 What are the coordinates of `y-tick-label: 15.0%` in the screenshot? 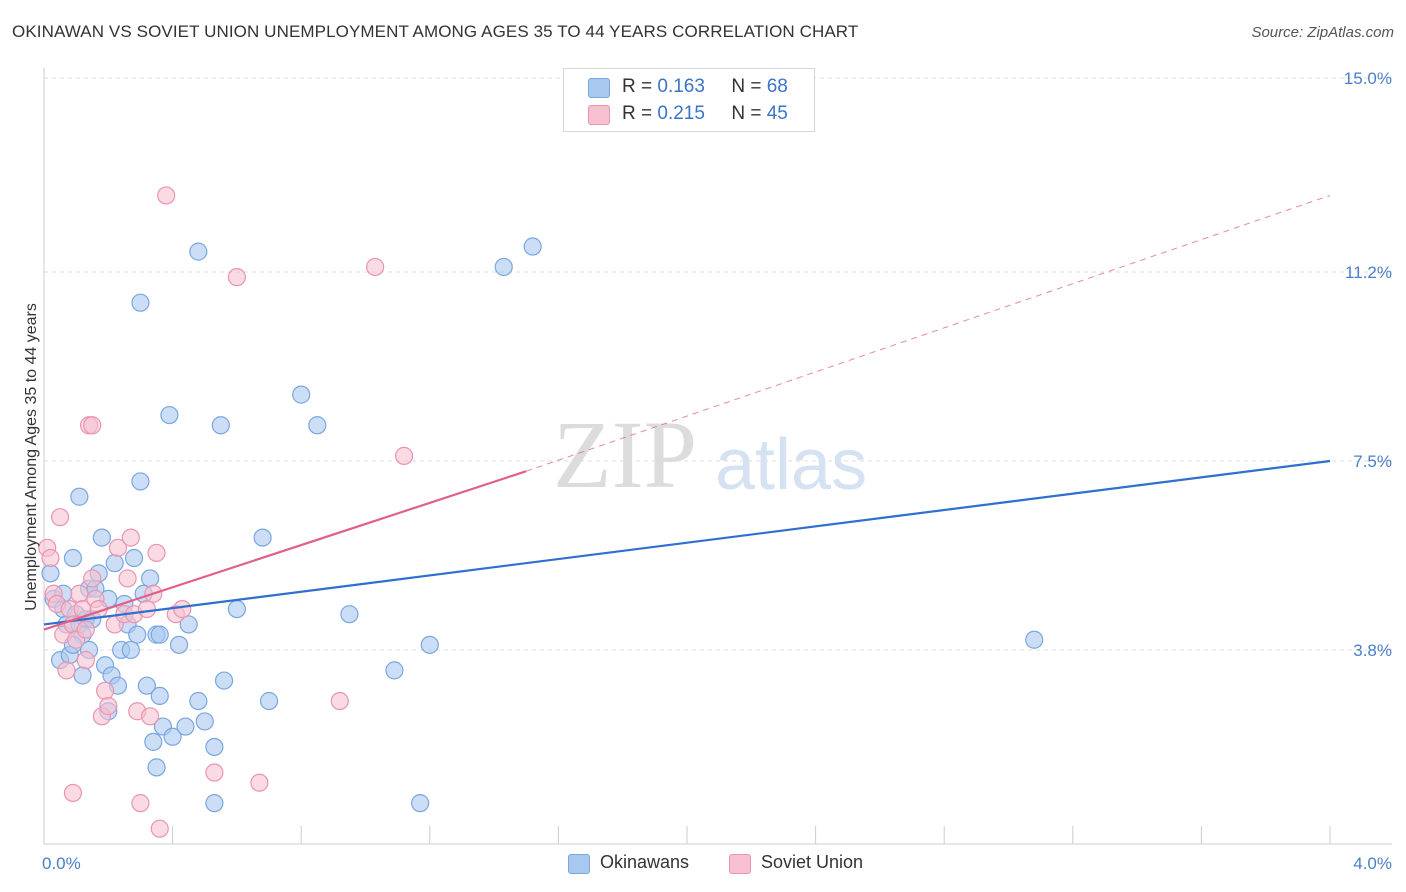 It's located at (1368, 78).